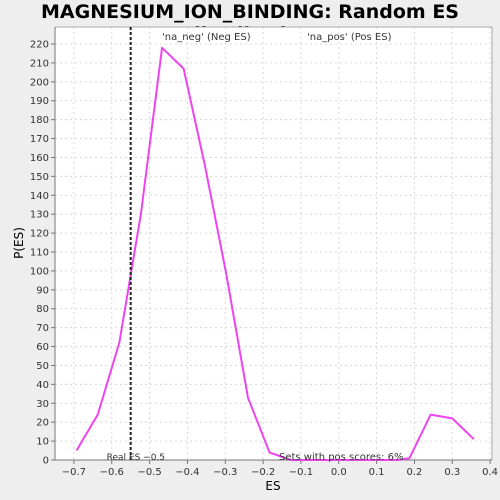 Image resolution: width=500 pixels, height=500 pixels. Describe the element at coordinates (206, 37) in the screenshot. I see `legend-neg-label: 'na_neg' (Neg ES)` at that location.